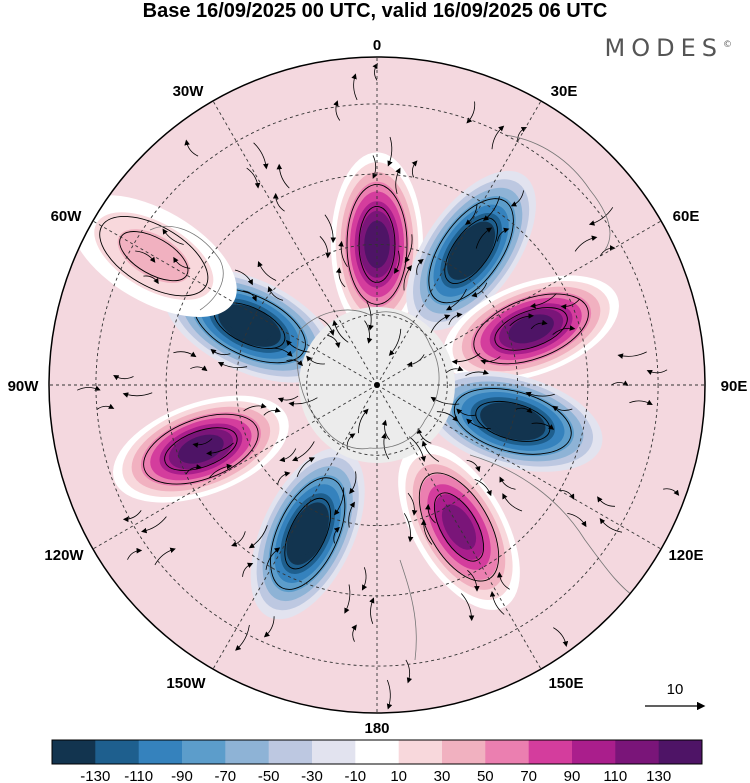  What do you see at coordinates (528, 775) in the screenshot?
I see `colorbar-tick-label: 70` at bounding box center [528, 775].